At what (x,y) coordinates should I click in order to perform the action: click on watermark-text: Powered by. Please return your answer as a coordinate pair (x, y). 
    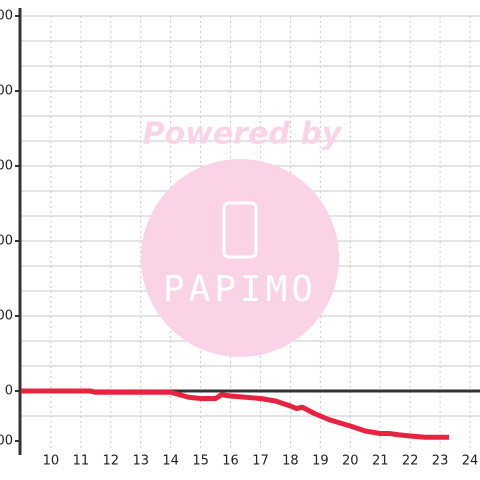
    Looking at the image, I should click on (243, 134).